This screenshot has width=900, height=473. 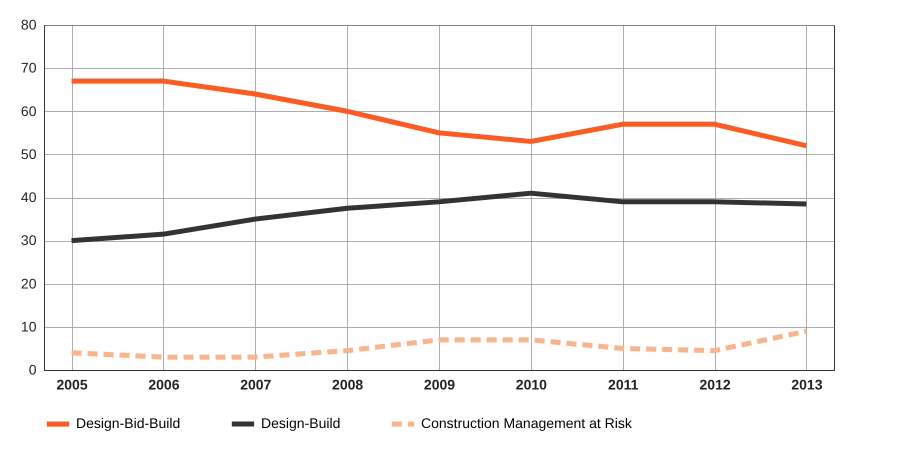 I want to click on legend-label: Design-Bid-Build, so click(x=128, y=423).